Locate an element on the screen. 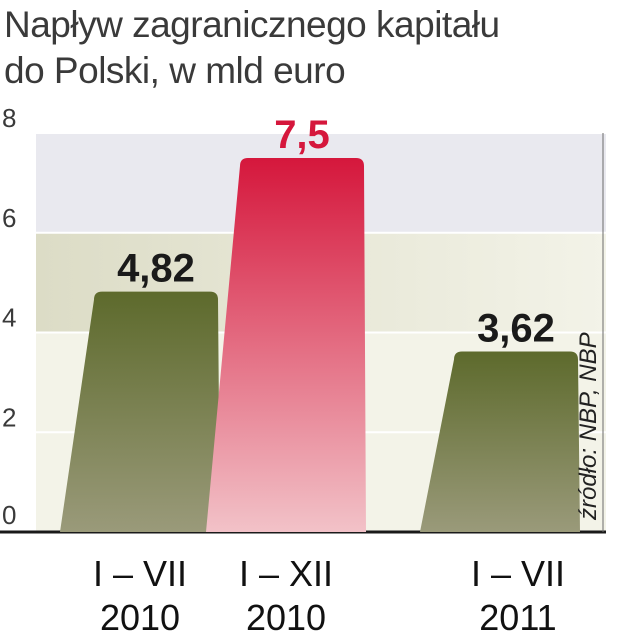  source-note: źródło: NBP, NBP is located at coordinates (588, 426).